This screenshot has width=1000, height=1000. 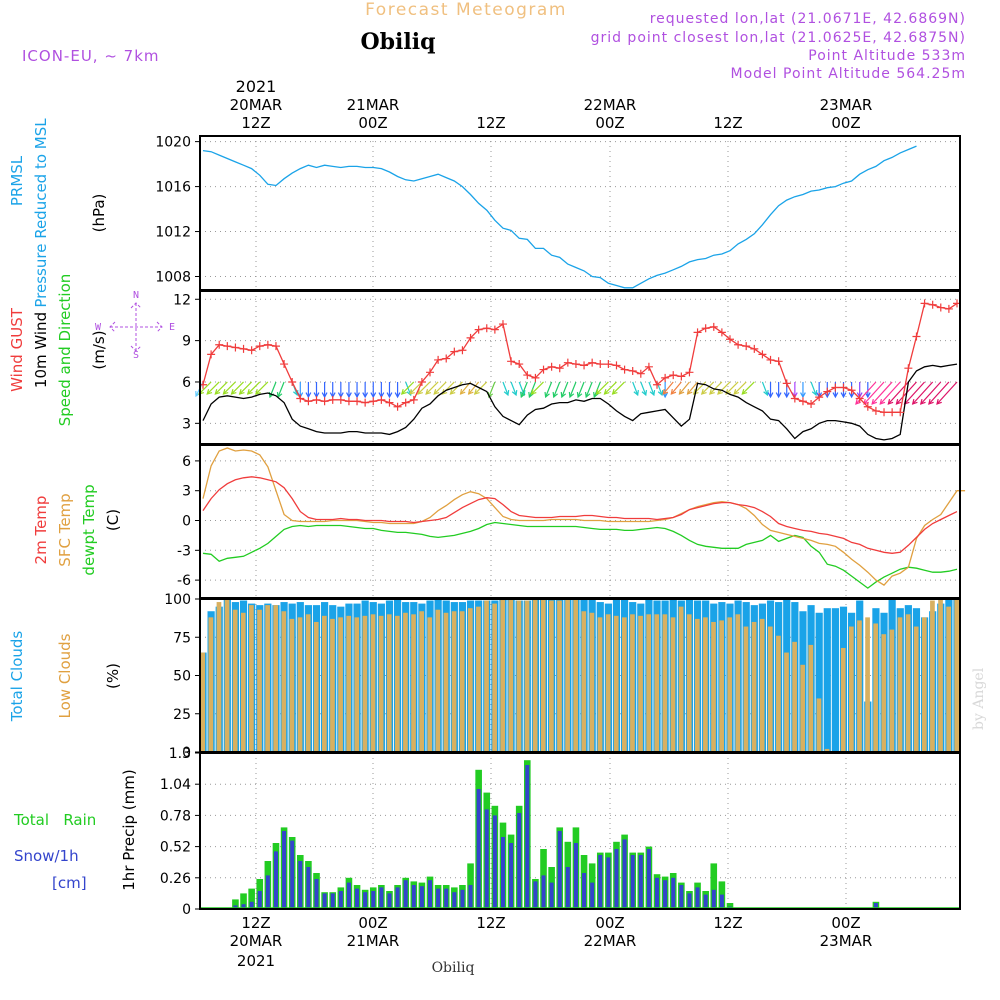 I want to click on rain-bar, so click(x=235, y=904).